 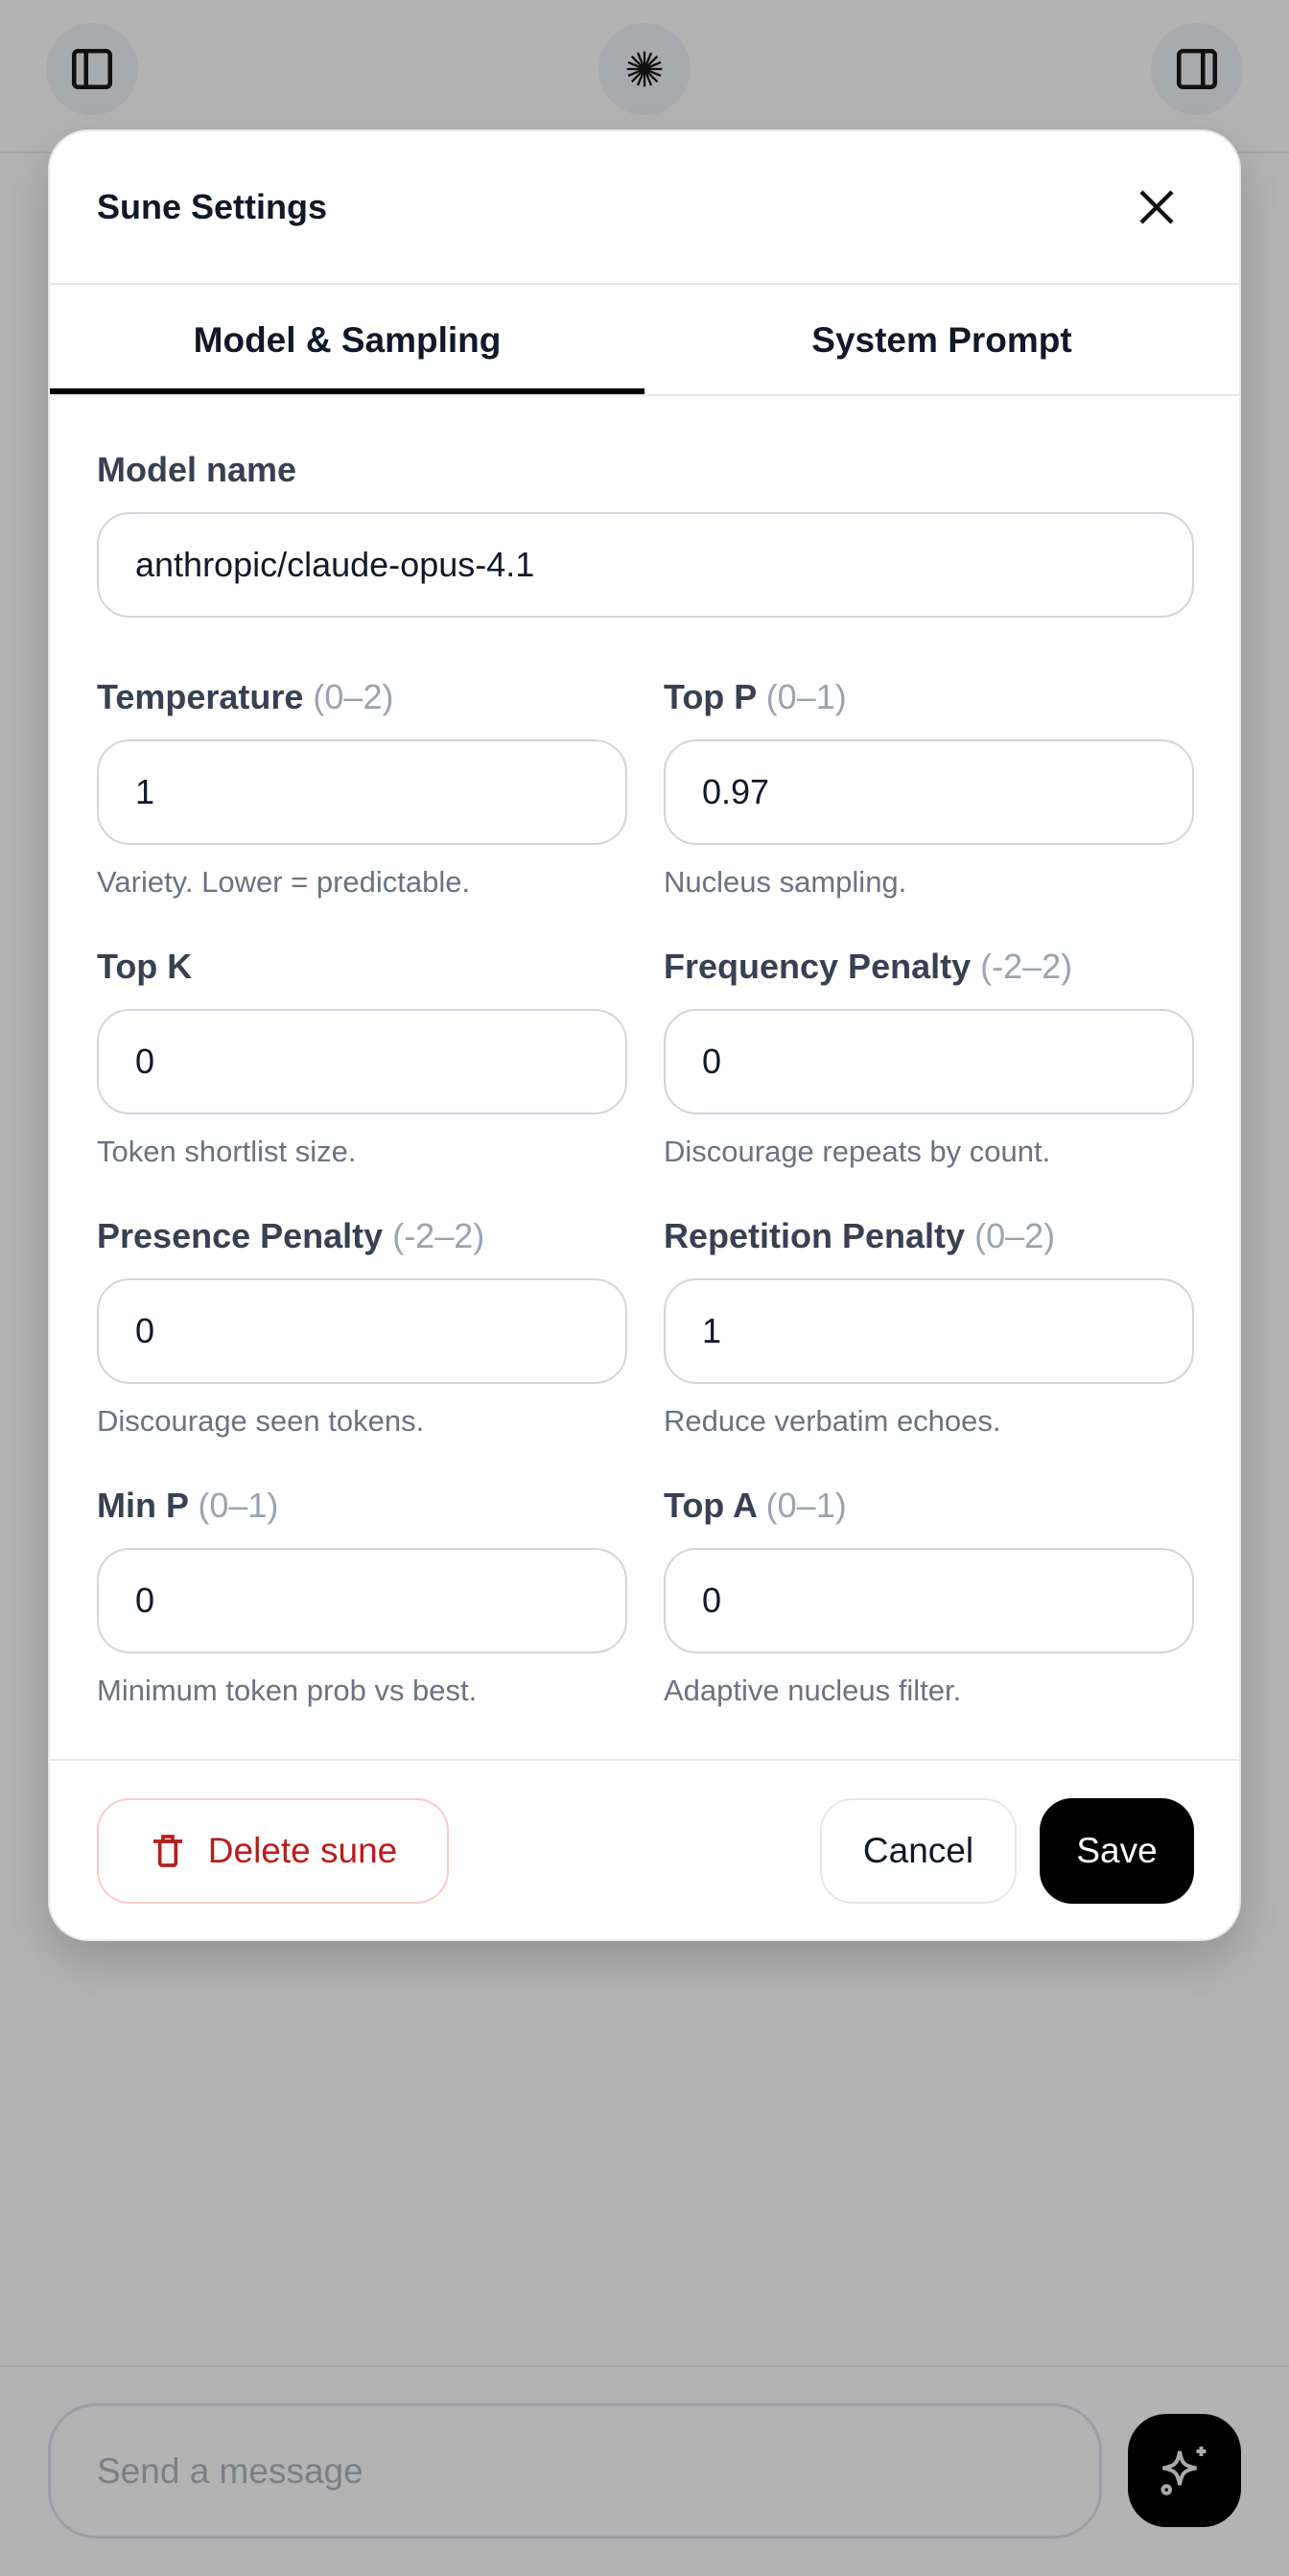 What do you see at coordinates (710, 696) in the screenshot?
I see `field-label-text: Top P` at bounding box center [710, 696].